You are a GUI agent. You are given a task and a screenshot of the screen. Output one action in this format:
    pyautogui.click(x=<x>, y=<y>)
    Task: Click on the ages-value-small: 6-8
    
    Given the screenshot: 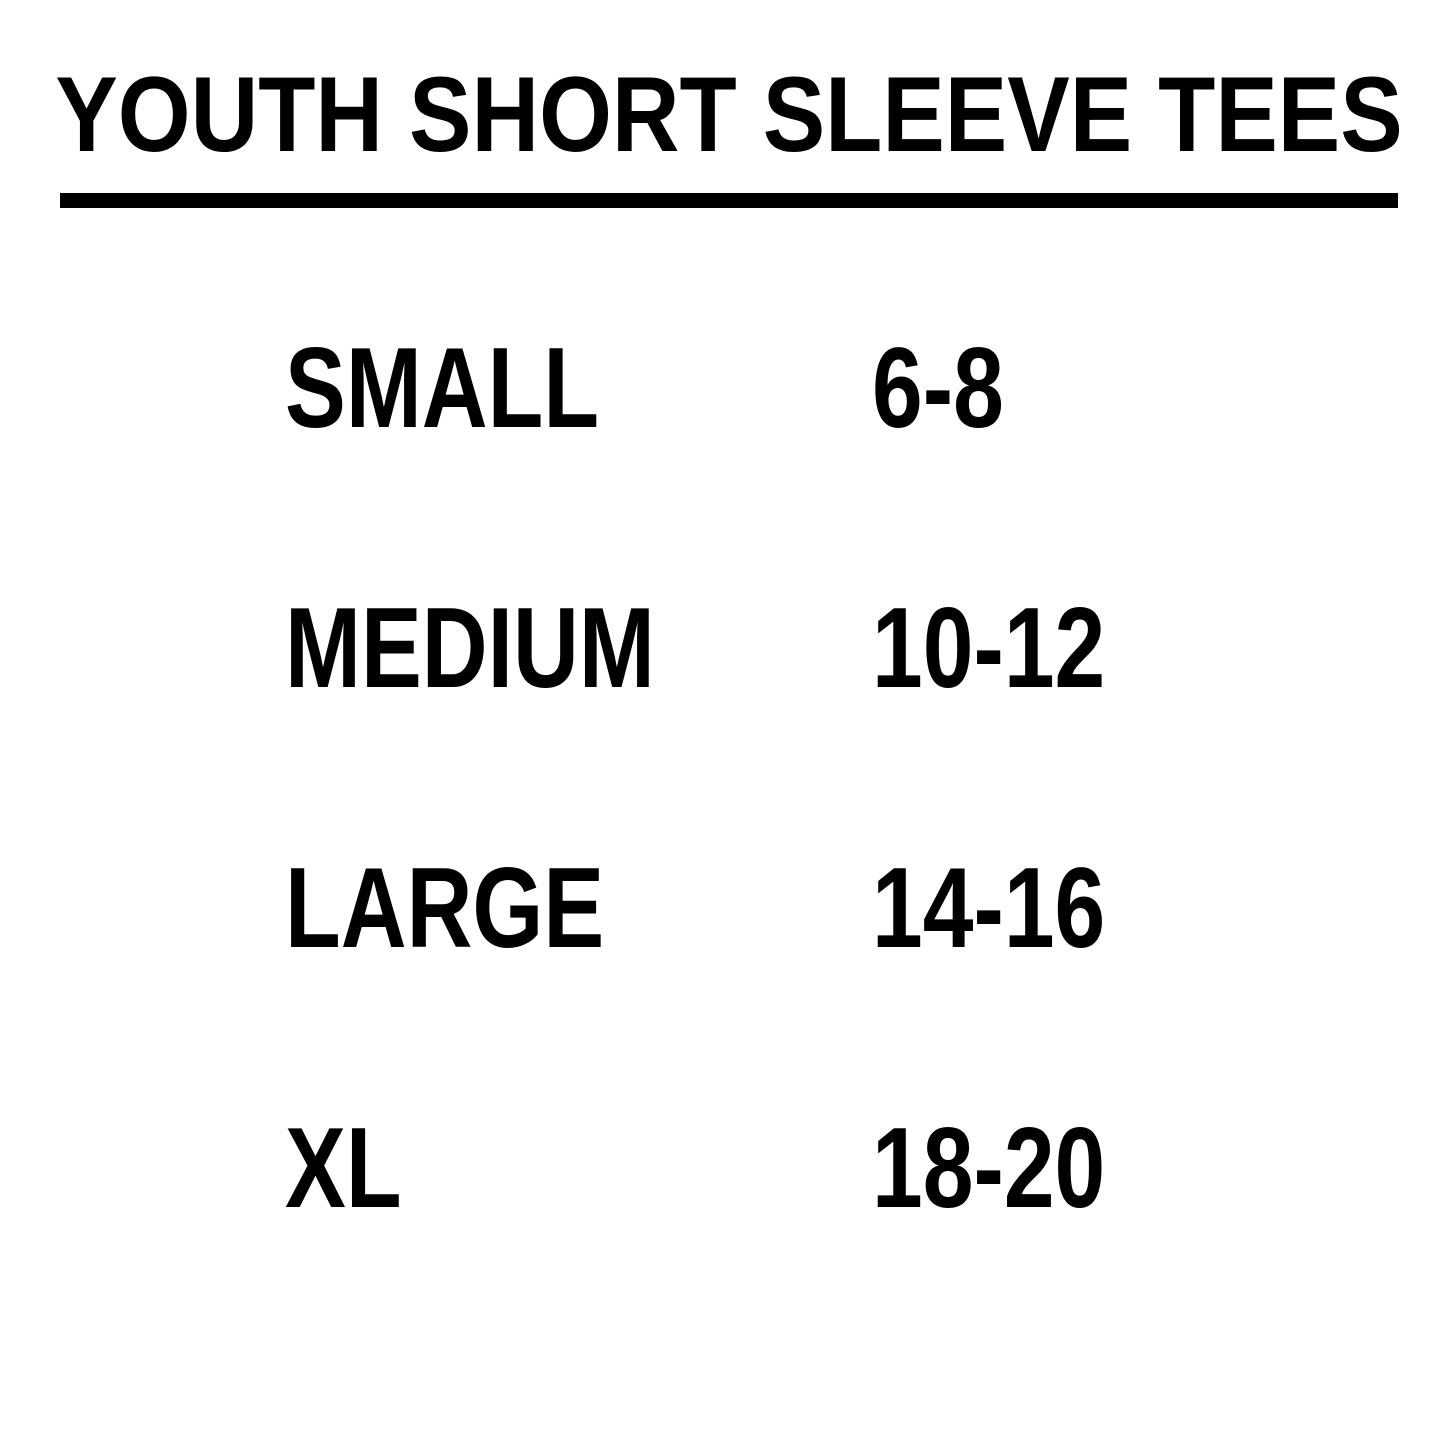 What is the action you would take?
    pyautogui.click(x=938, y=388)
    